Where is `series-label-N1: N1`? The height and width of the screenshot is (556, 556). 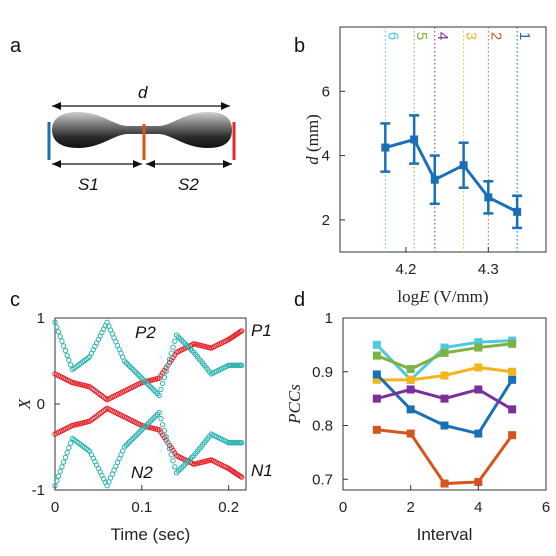 series-label-N1: N1 is located at coordinates (262, 470).